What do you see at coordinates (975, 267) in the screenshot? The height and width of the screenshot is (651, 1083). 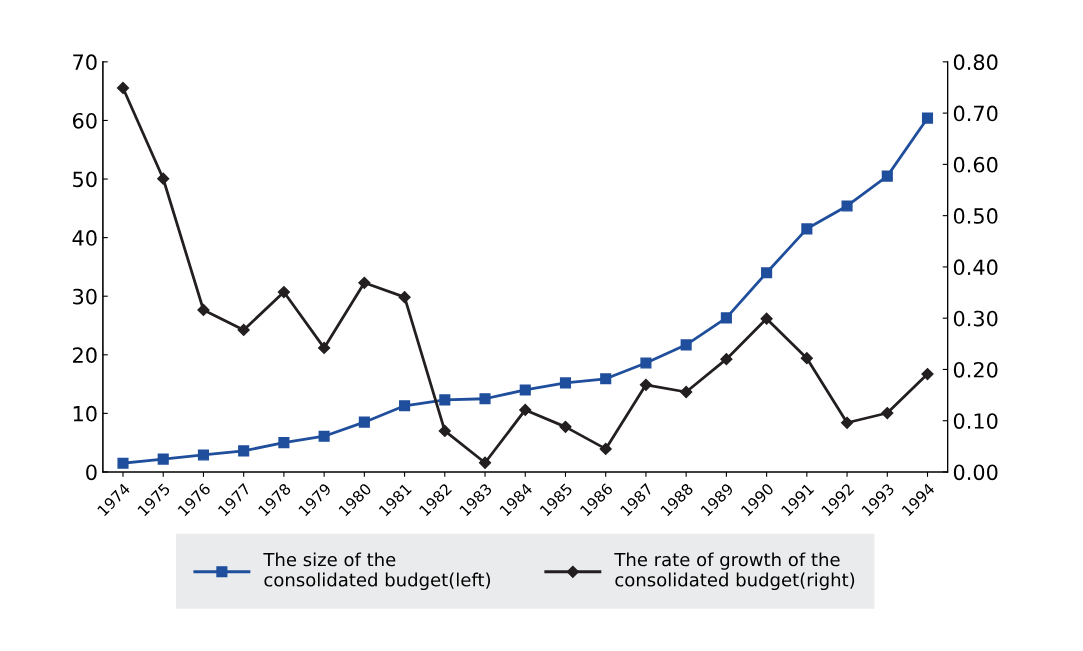 I see `y2-tick-label: 0.40` at bounding box center [975, 267].